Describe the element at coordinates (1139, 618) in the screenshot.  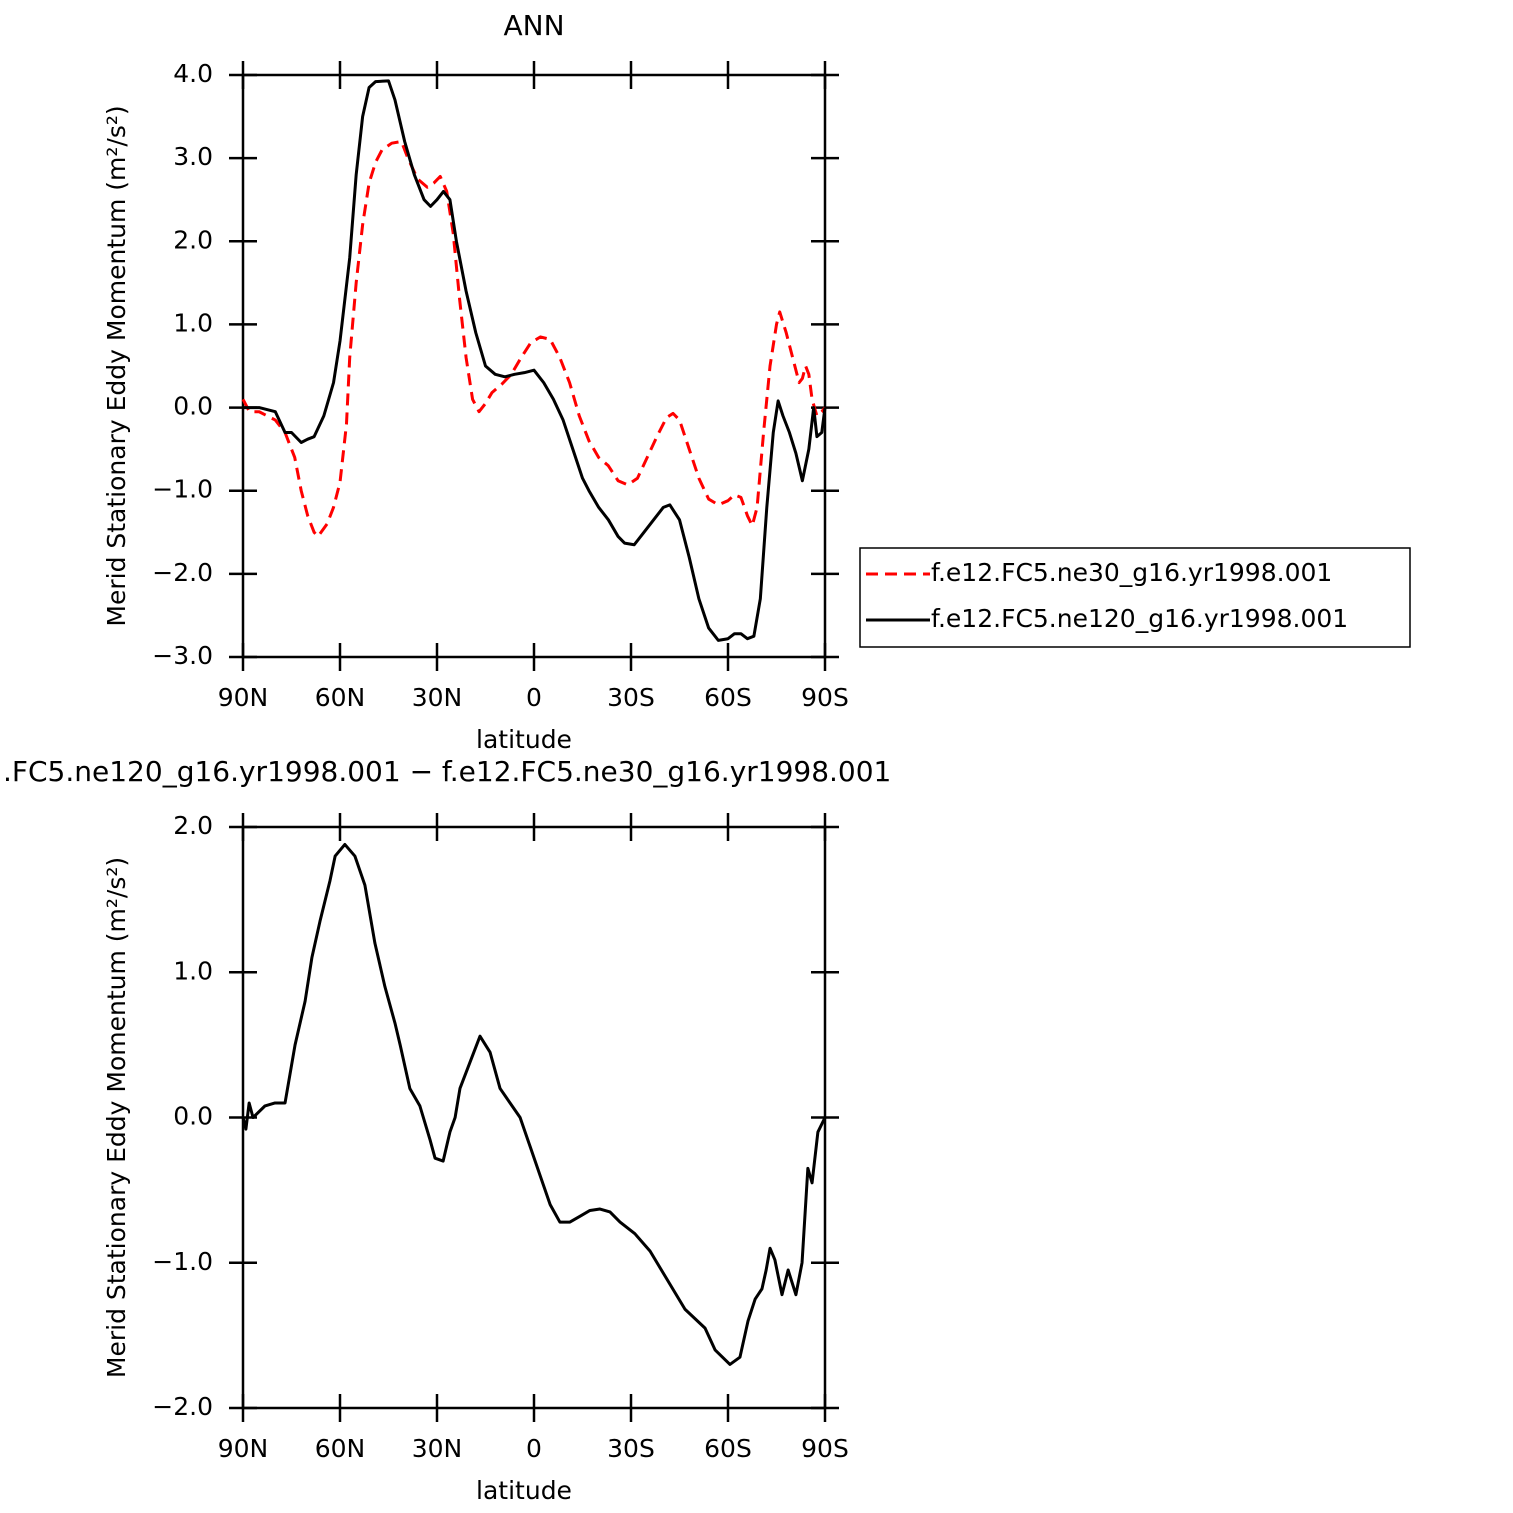
I see `legend-label: f.e12.FC5.ne120_g16.yr1998.001` at that location.